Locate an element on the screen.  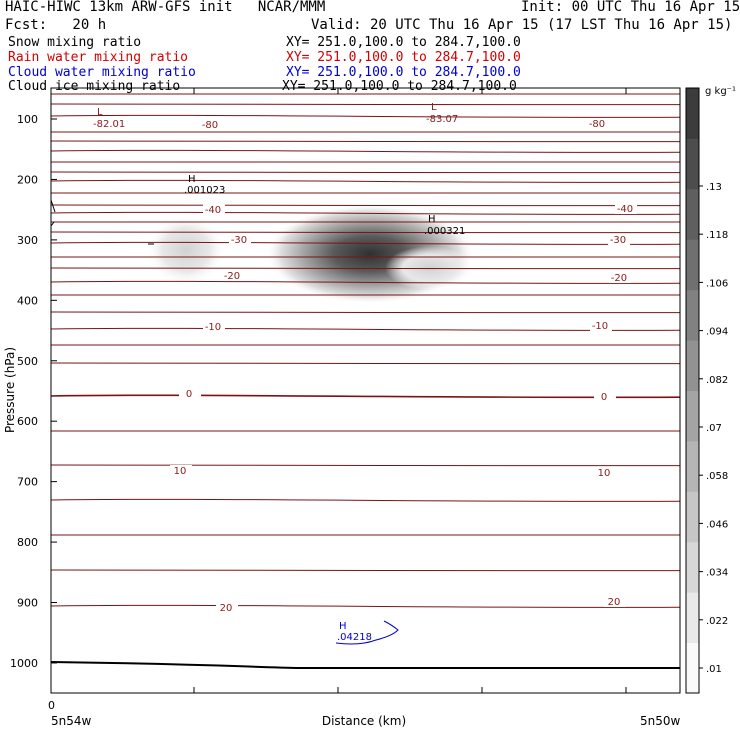
low-value-left: -82.01 is located at coordinates (109, 124).